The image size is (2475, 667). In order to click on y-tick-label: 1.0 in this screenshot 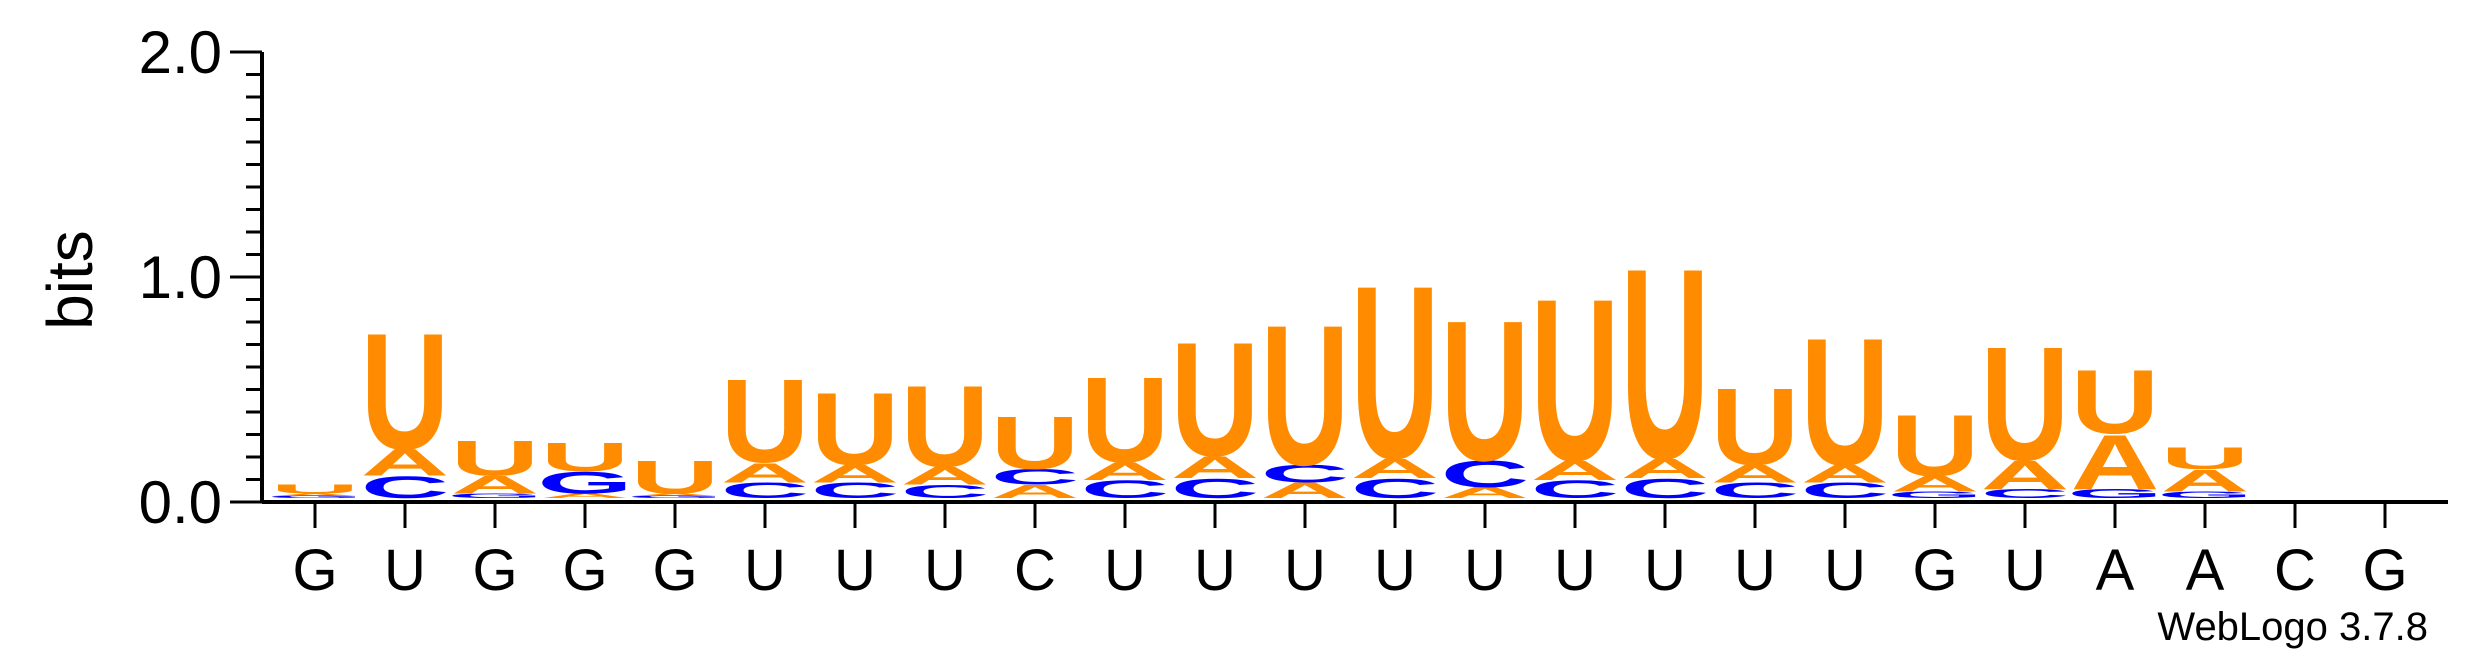, I will do `click(180, 277)`.